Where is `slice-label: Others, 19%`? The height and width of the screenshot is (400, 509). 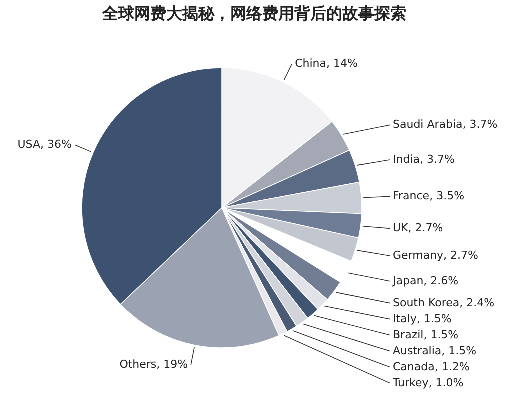 slice-label: Others, 19% is located at coordinates (154, 364).